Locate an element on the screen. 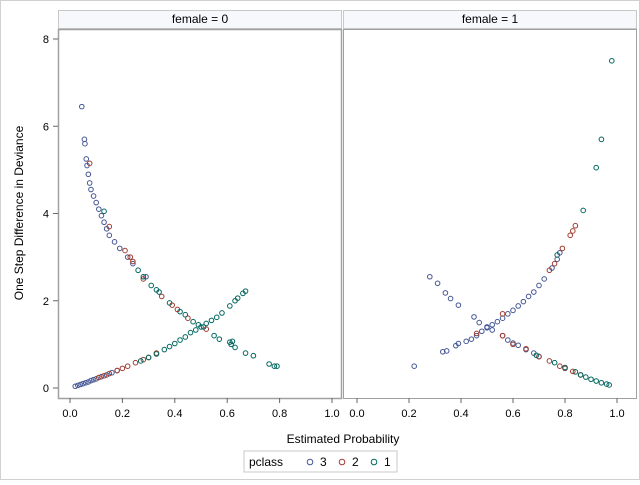 The height and width of the screenshot is (485, 640). x-axis-label: Estimated Probability is located at coordinates (343, 439).